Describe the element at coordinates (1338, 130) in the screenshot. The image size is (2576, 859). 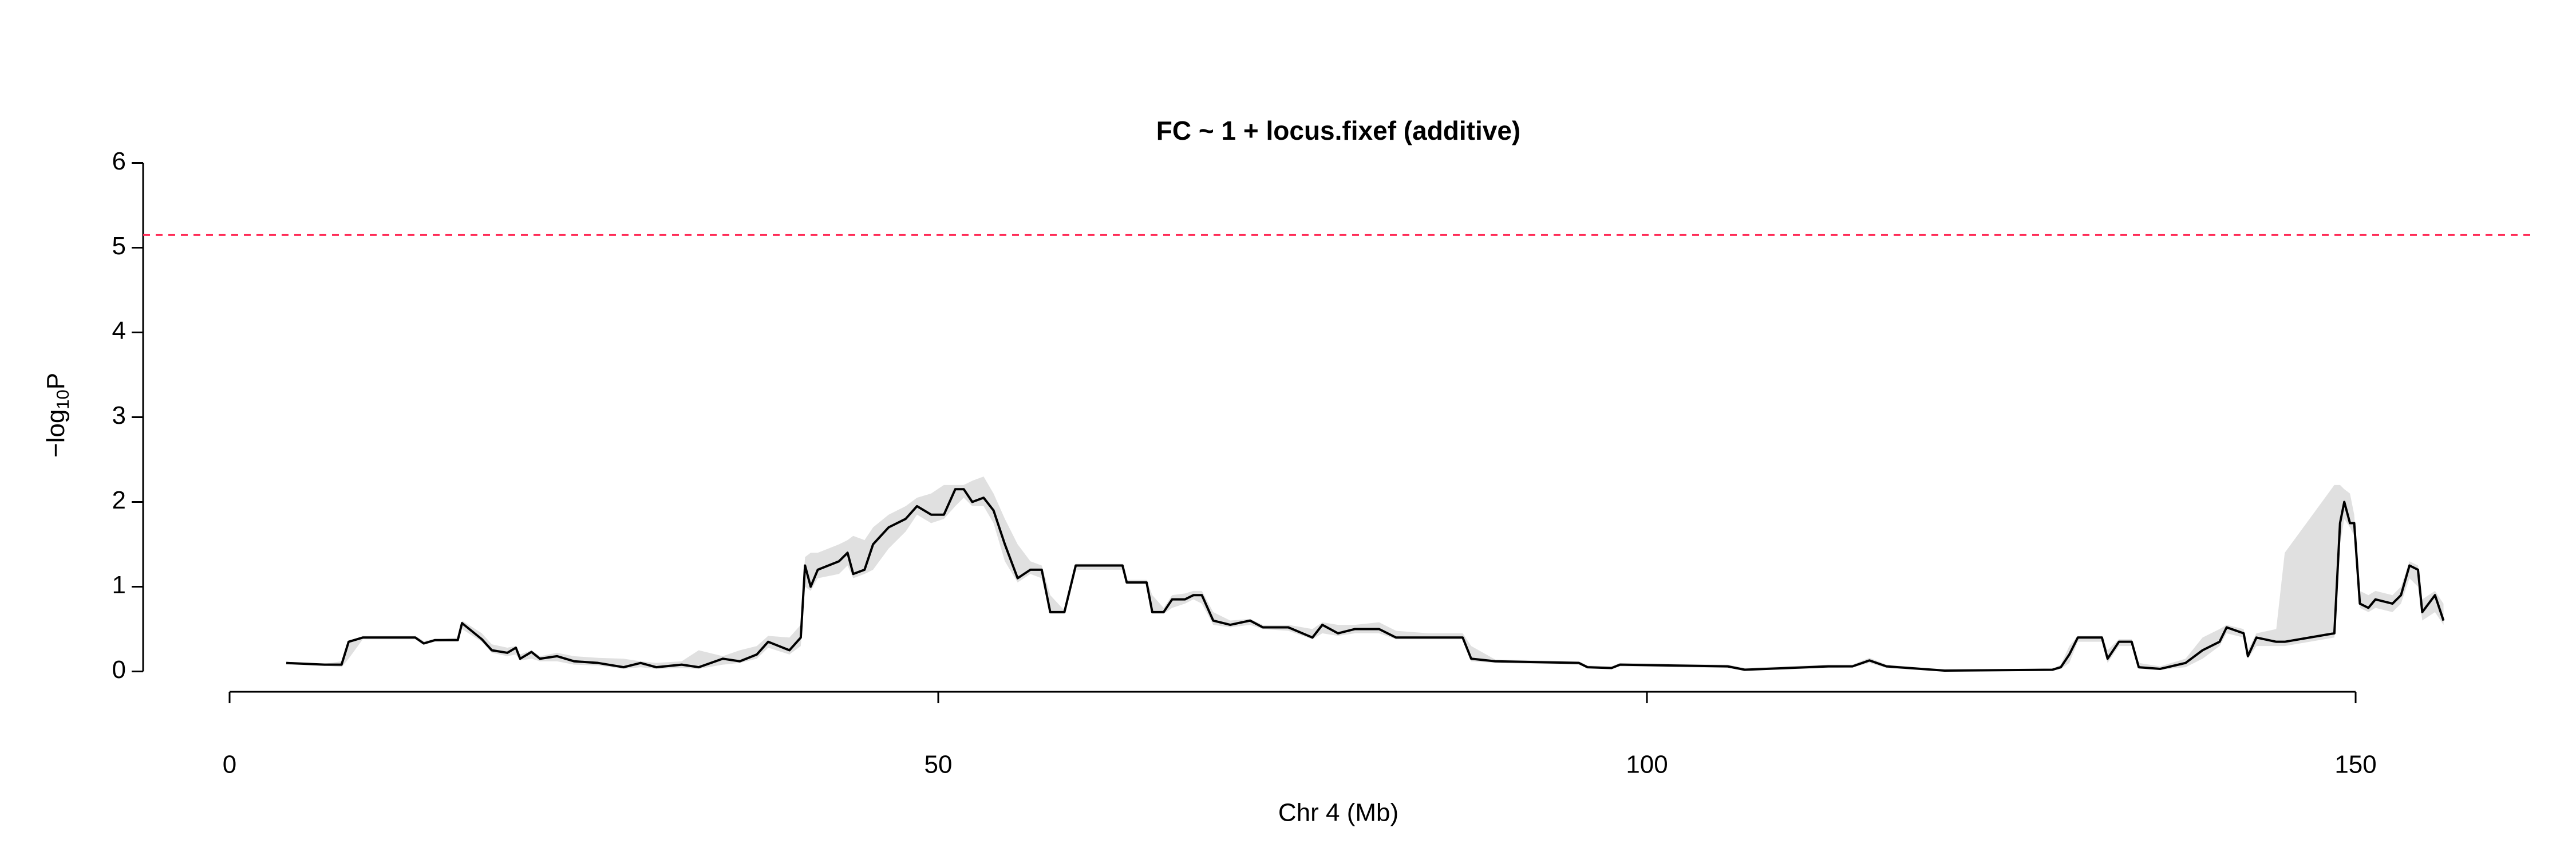
I see `chart-title: FC ~ 1 + locus.fixef (additive)` at that location.